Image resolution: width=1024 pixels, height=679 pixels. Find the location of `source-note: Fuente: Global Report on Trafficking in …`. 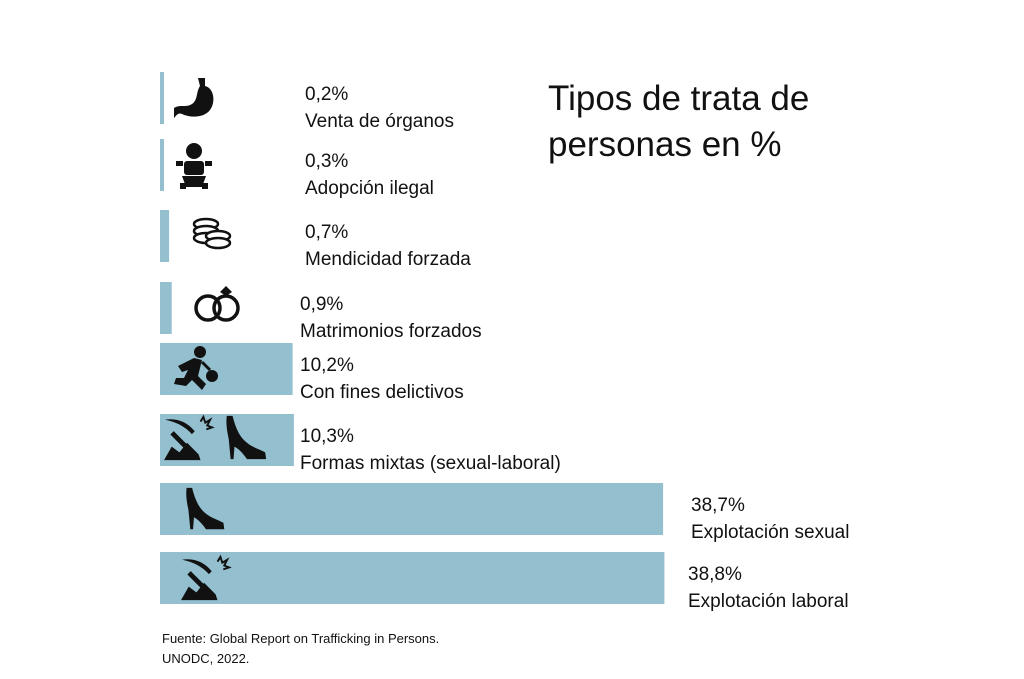

source-note: Fuente: Global Report on Trafficking in … is located at coordinates (300, 649).